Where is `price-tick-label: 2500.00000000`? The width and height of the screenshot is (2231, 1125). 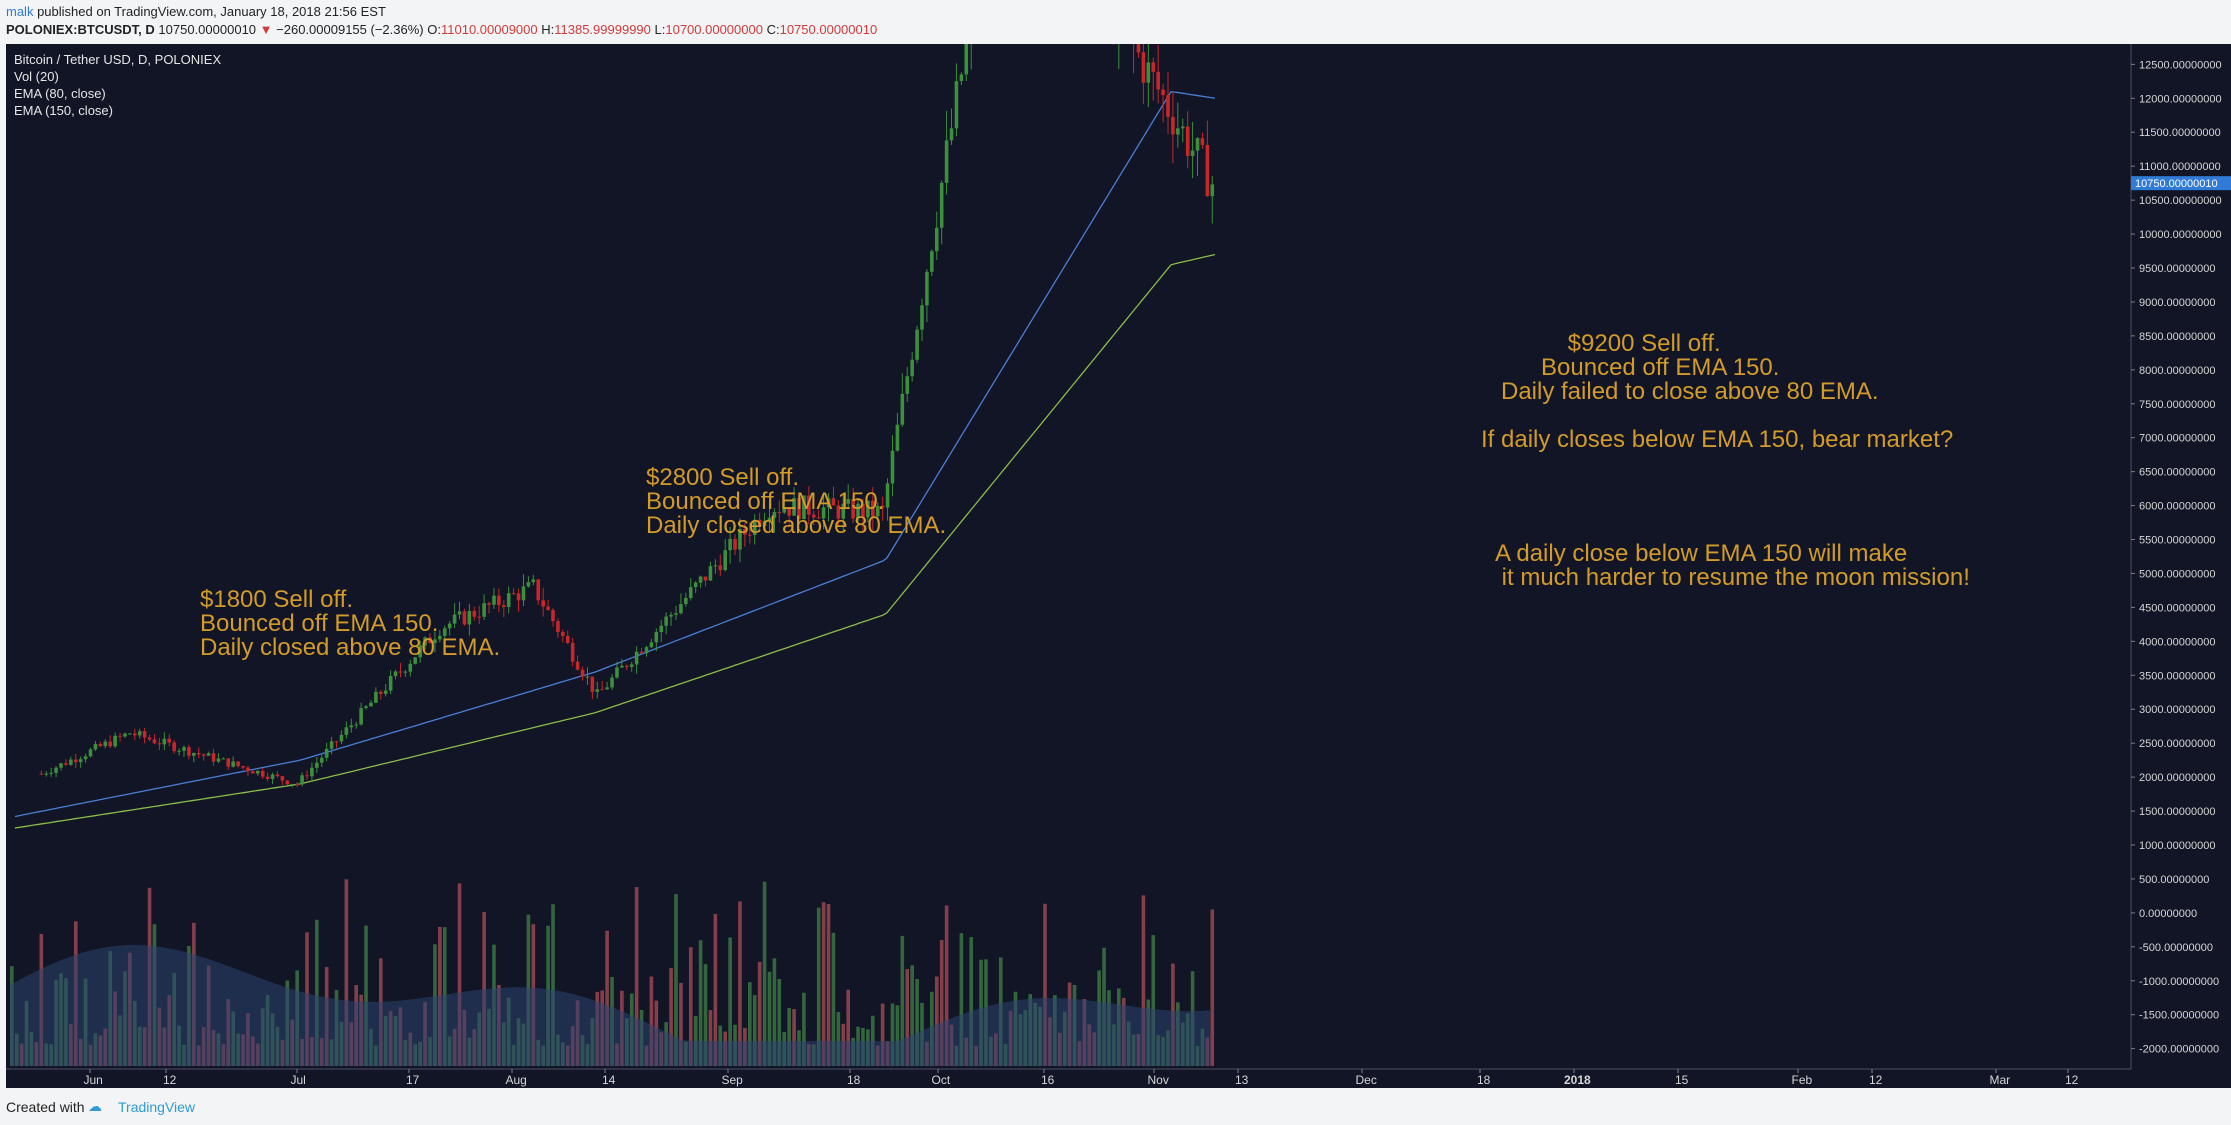
price-tick-label: 2500.00000000 is located at coordinates (2177, 744).